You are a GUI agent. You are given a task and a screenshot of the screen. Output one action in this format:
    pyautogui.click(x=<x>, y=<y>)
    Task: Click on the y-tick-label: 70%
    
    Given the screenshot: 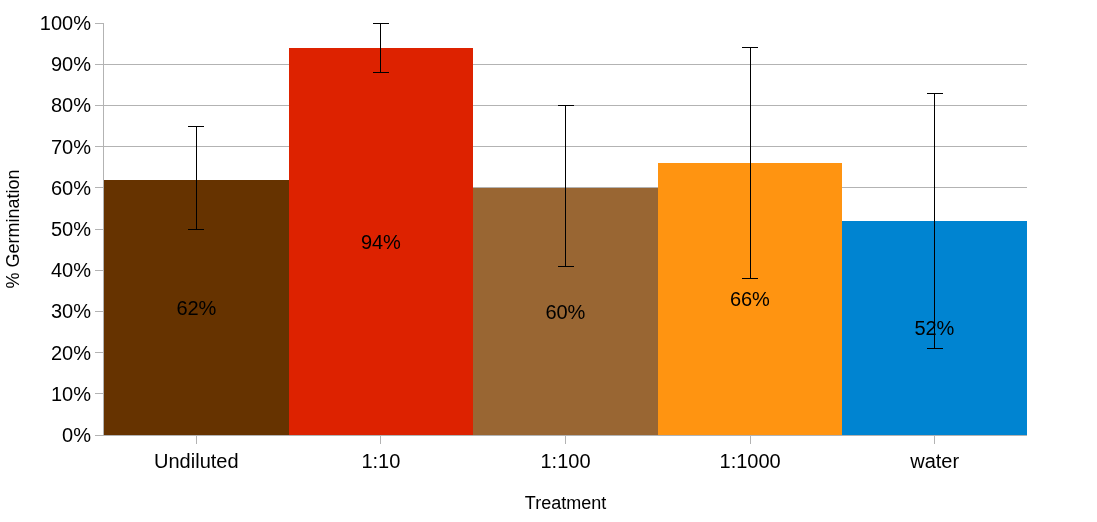 What is the action you would take?
    pyautogui.click(x=71, y=146)
    